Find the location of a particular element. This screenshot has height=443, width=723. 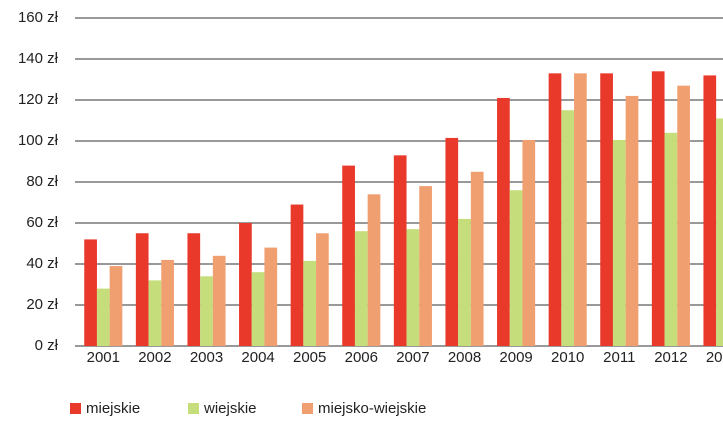

y-tick-label: 0 zł is located at coordinates (47, 345).